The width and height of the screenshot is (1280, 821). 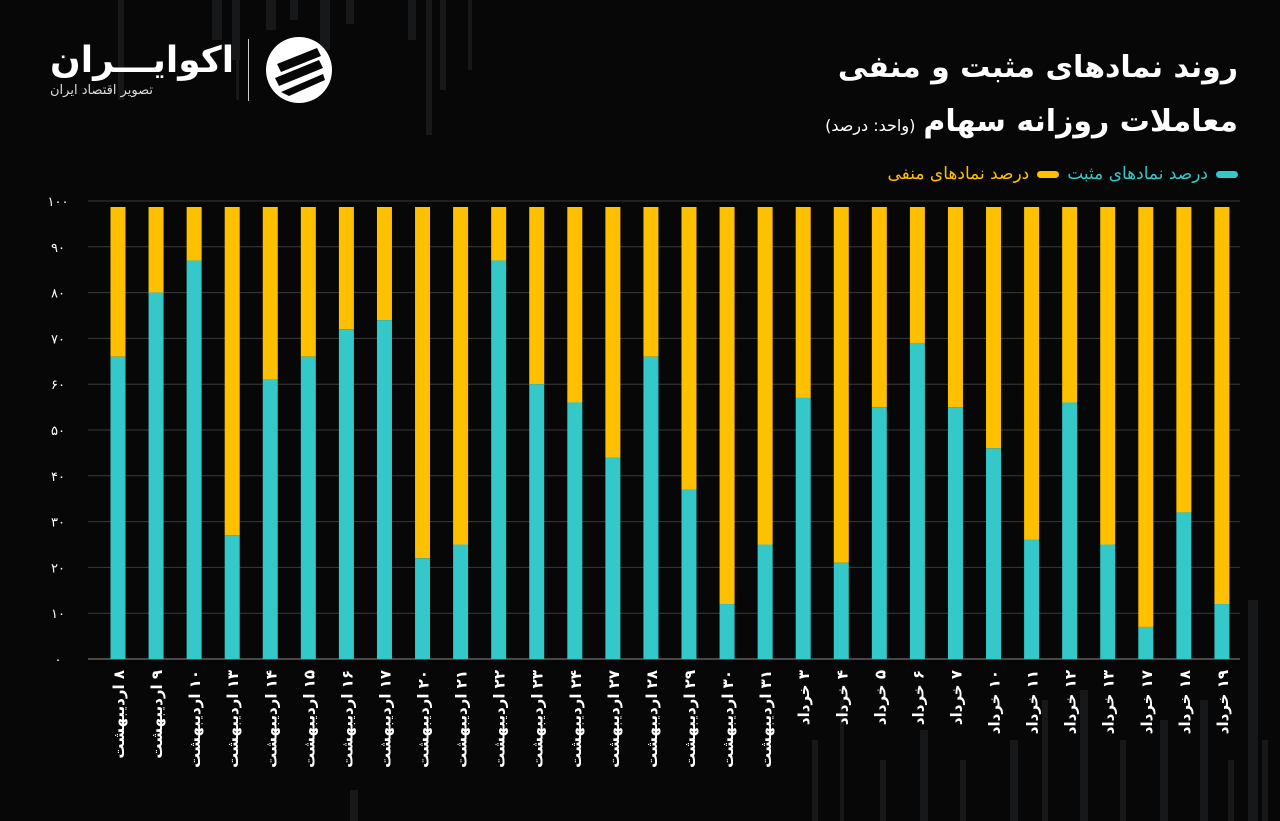 What do you see at coordinates (119, 714) in the screenshot?
I see `x-tick-label: ۸ اردیبهشت` at bounding box center [119, 714].